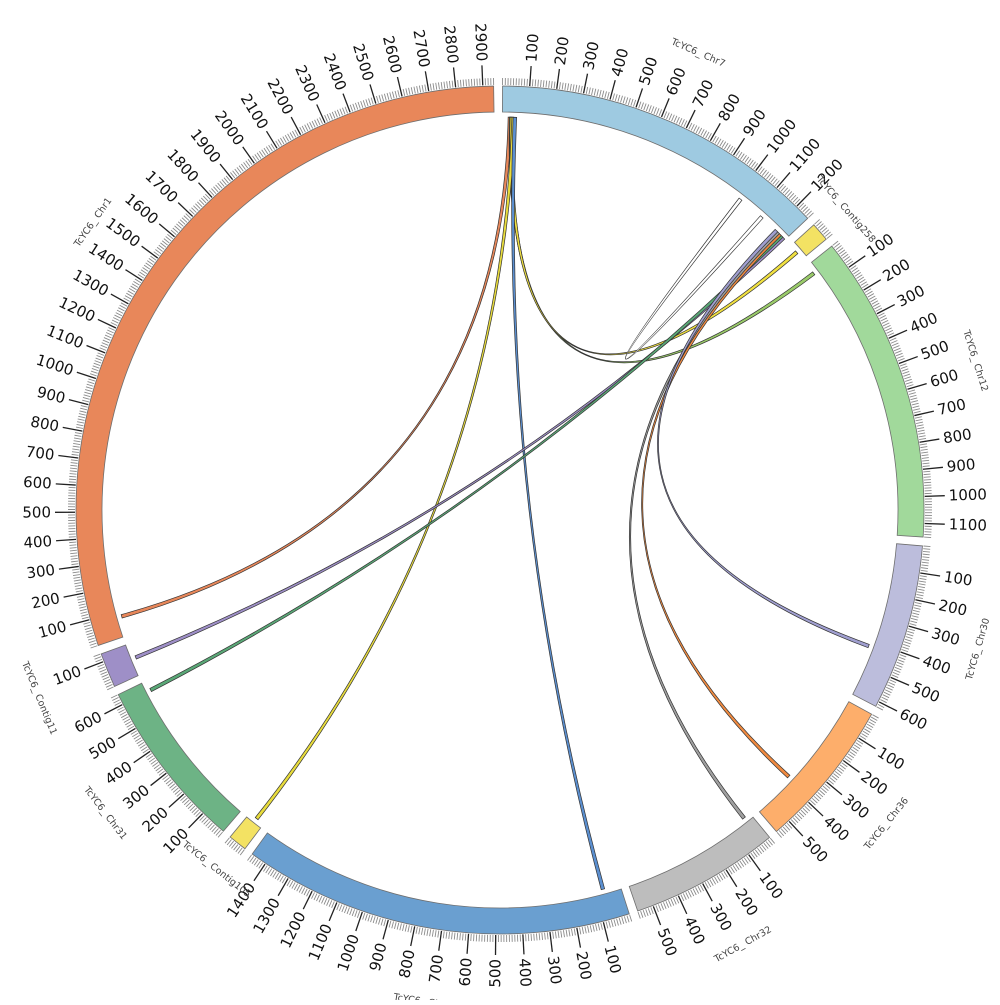 The width and height of the screenshot is (1000, 1005). Describe the element at coordinates (466, 972) in the screenshot. I see `tick-label-chr5-600: 600` at that location.